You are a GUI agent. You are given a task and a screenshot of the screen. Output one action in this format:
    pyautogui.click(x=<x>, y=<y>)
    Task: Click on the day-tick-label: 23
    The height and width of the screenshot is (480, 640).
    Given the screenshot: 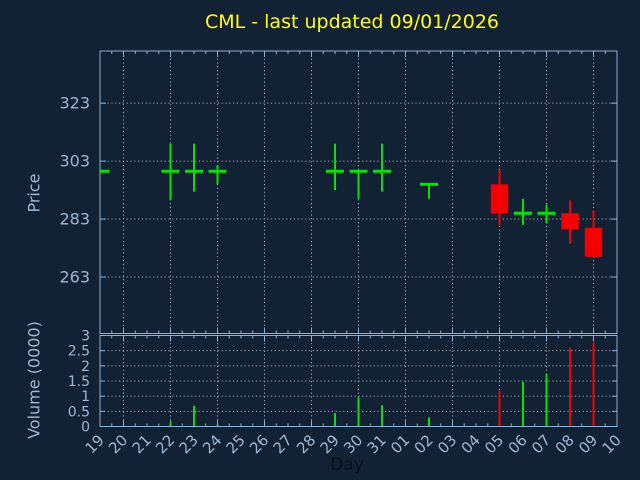 What is the action you would take?
    pyautogui.click(x=189, y=444)
    